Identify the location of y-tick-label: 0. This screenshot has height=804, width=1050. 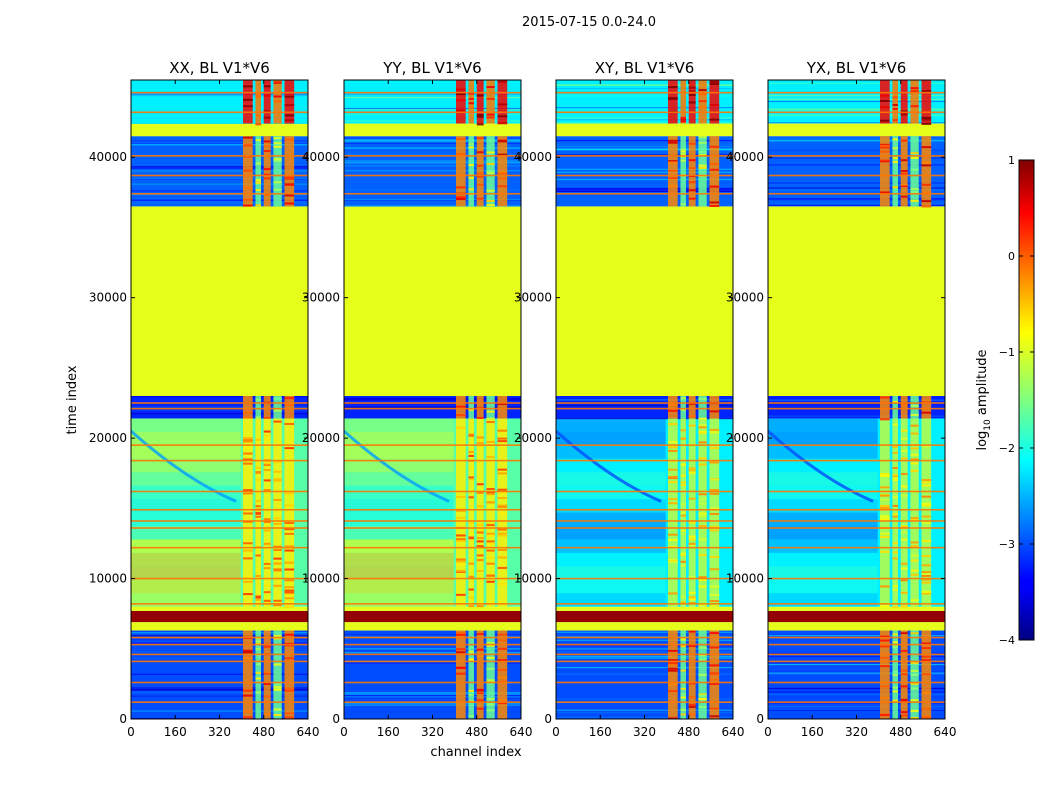
(123, 719).